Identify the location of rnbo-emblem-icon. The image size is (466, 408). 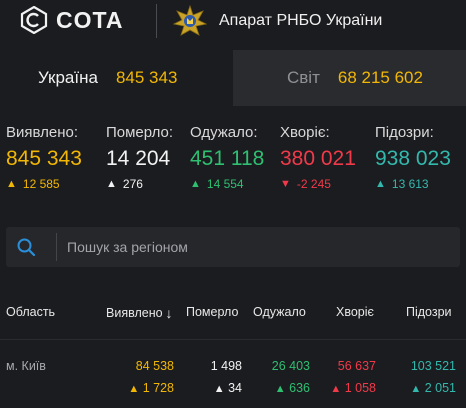
(190, 20).